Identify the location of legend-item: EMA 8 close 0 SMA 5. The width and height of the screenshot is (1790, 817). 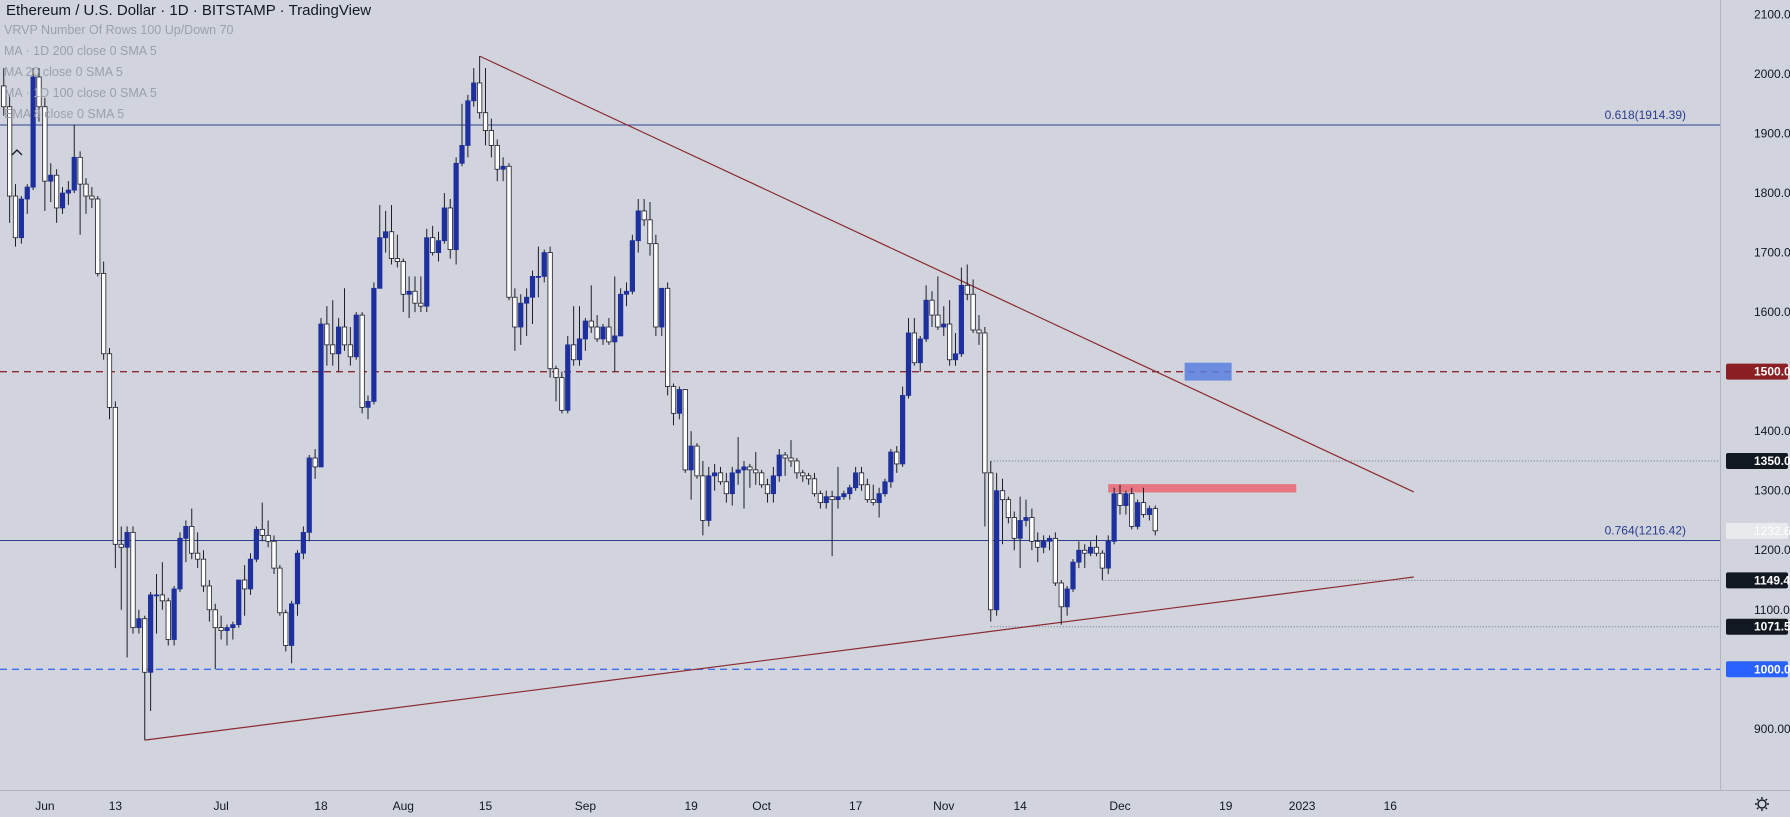
(64, 114).